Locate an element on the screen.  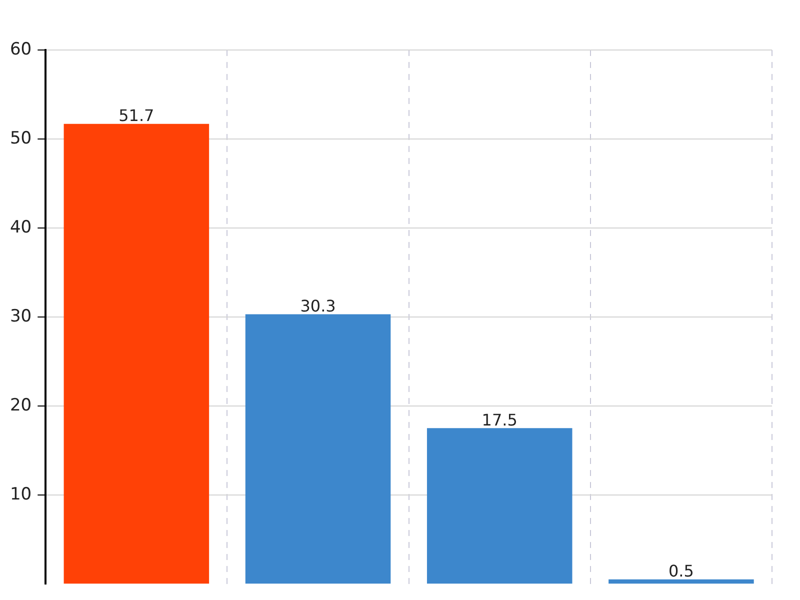
y-tick-label: 10 is located at coordinates (21, 494).